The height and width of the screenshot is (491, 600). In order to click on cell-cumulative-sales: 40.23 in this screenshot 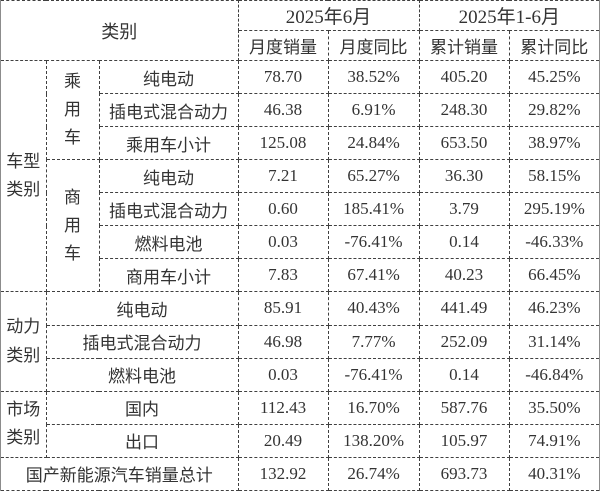, I will do `click(464, 275)`.